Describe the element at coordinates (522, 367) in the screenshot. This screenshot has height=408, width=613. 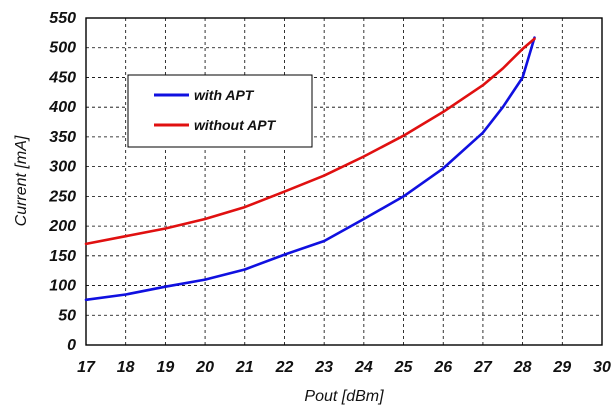
I see `x-tick-label: 28` at that location.